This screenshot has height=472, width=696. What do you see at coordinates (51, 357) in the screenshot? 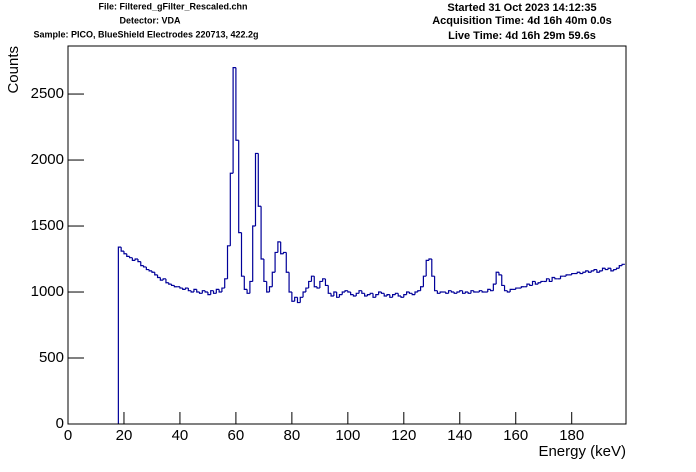
I see `y-tick-label: 500` at bounding box center [51, 357].